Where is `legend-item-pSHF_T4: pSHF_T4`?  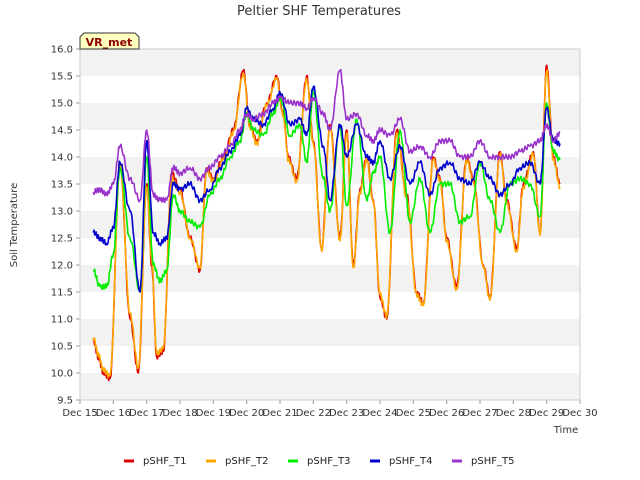
legend-item-pSHF_T4: pSHF_T4 is located at coordinates (401, 461).